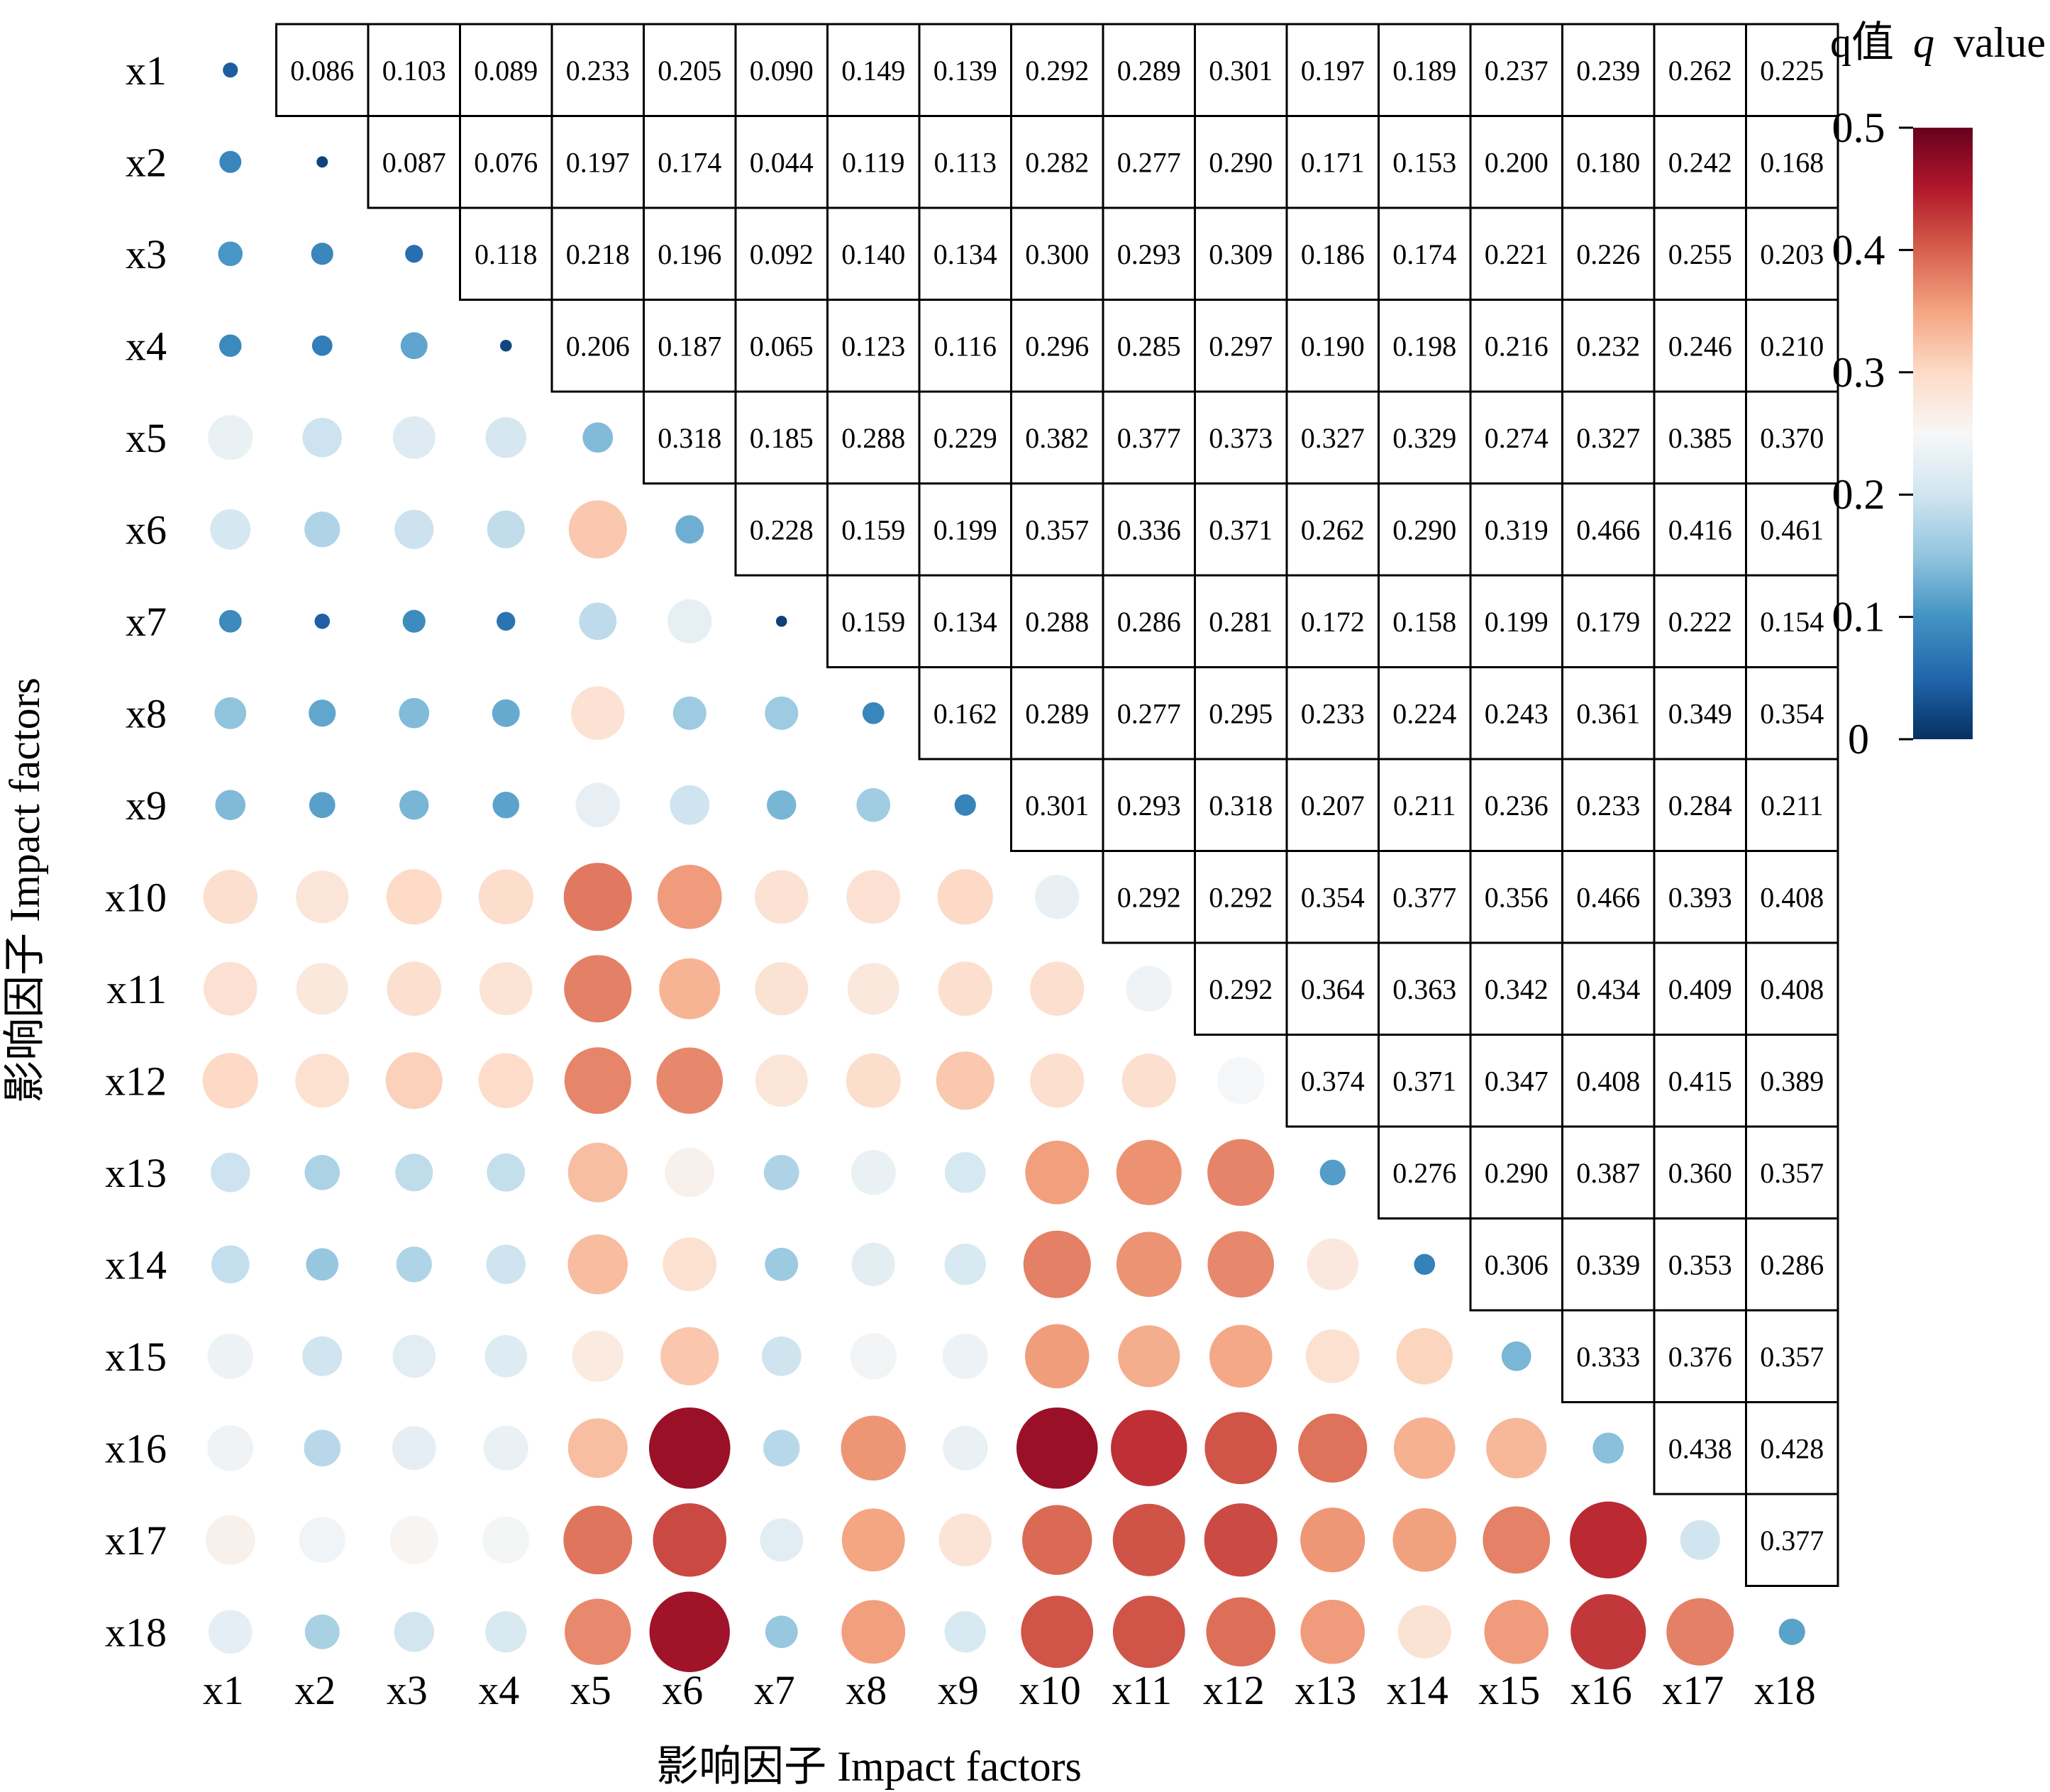 The height and width of the screenshot is (1792, 2050). What do you see at coordinates (1333, 254) in the screenshot?
I see `interaction-value-label: 0.186` at bounding box center [1333, 254].